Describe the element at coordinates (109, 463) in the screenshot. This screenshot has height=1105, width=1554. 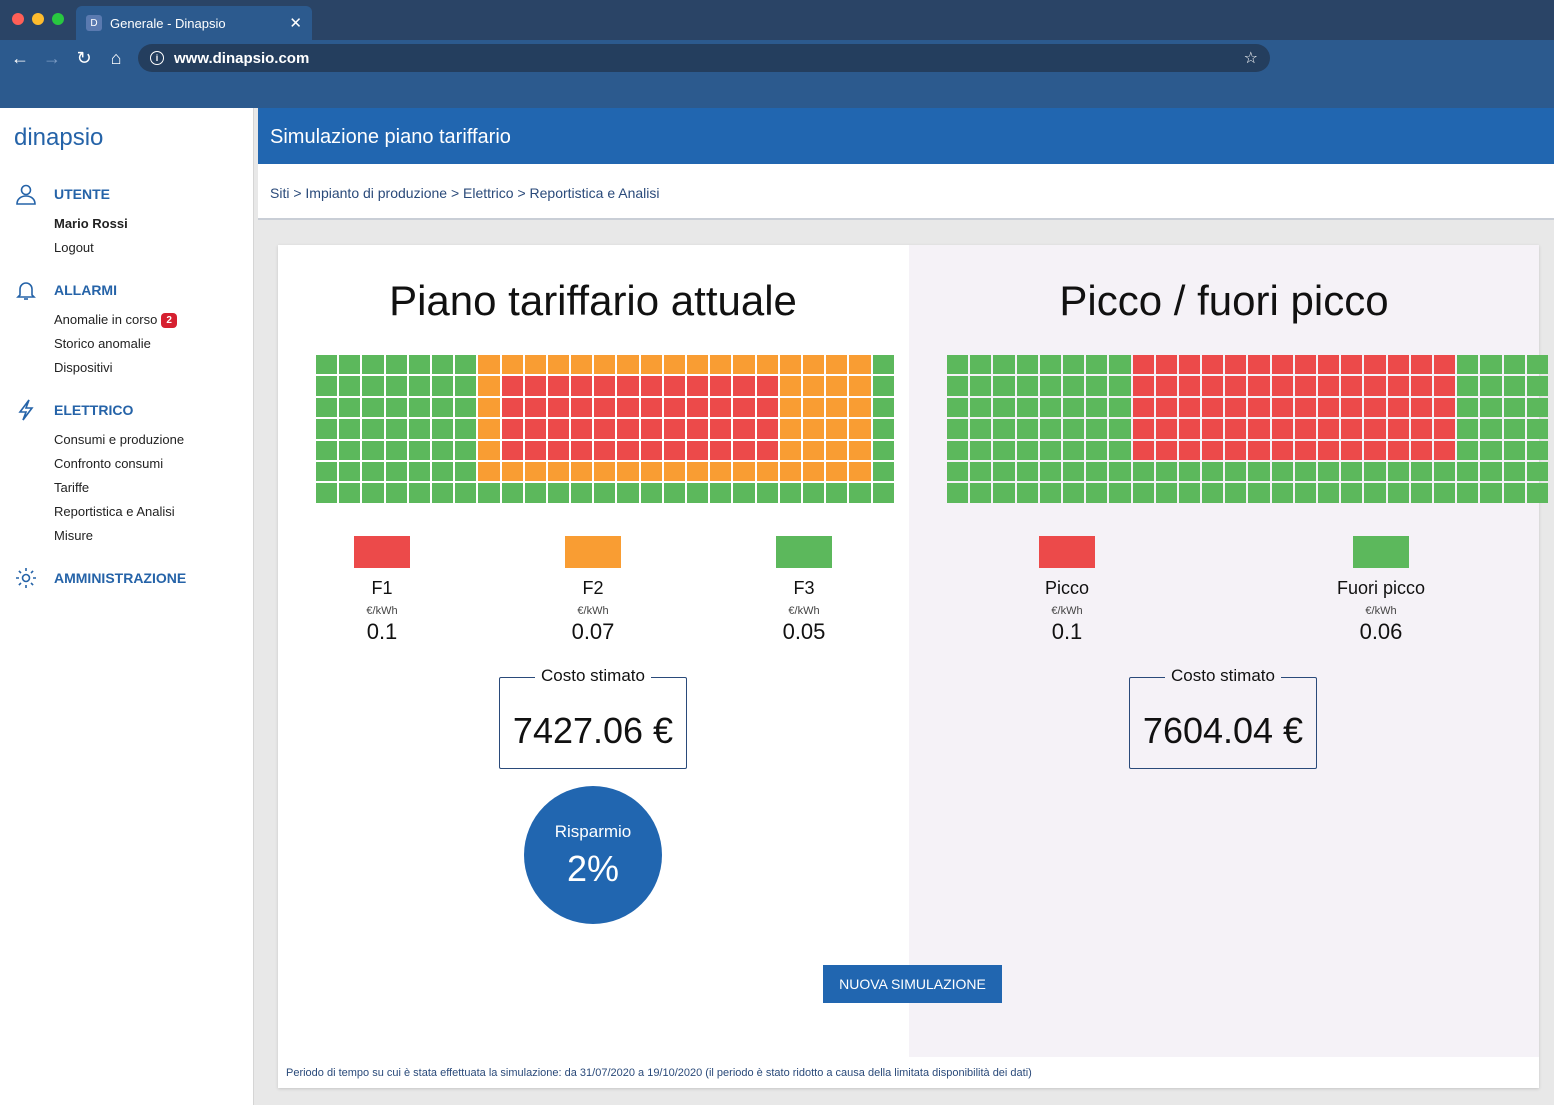
I see `sidebar-item-confronto-consumi: Confronto consumi` at that location.